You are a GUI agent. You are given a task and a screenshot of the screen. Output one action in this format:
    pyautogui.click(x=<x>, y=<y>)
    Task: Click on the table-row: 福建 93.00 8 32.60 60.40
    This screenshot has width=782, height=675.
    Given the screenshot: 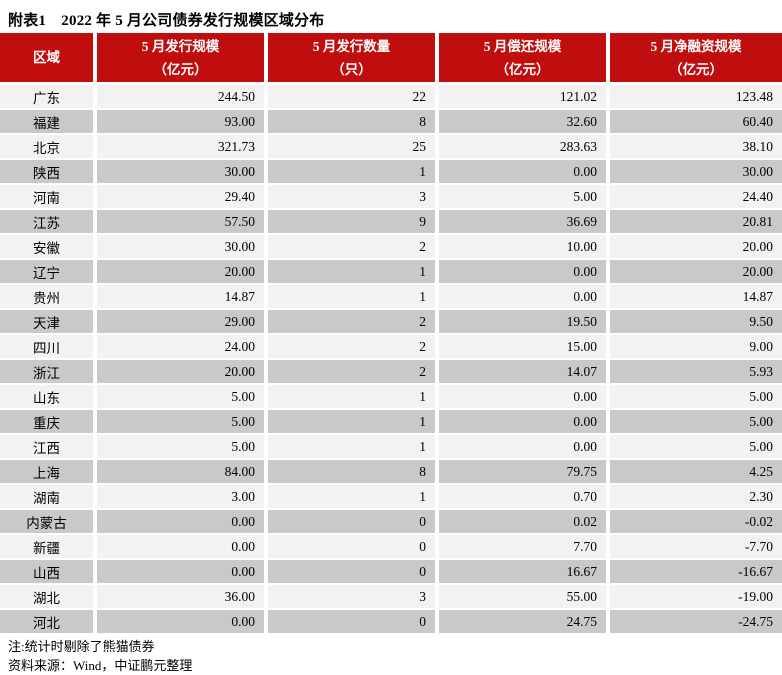 What is the action you would take?
    pyautogui.click(x=391, y=122)
    